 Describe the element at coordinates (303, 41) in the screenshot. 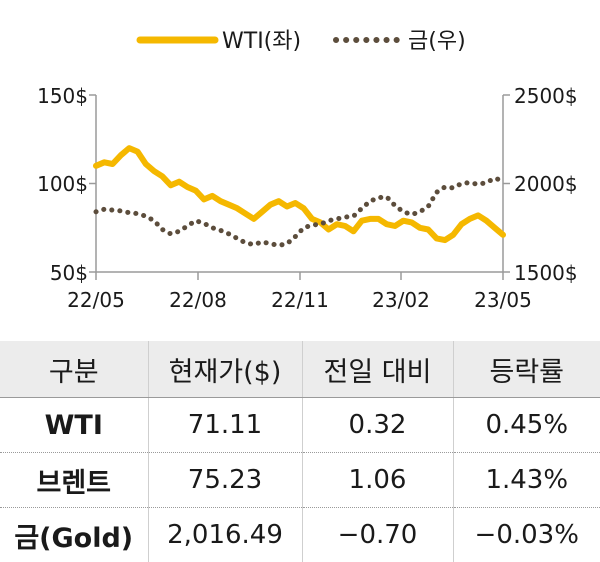

I see `legend: WTI(좌) 금(우)` at that location.